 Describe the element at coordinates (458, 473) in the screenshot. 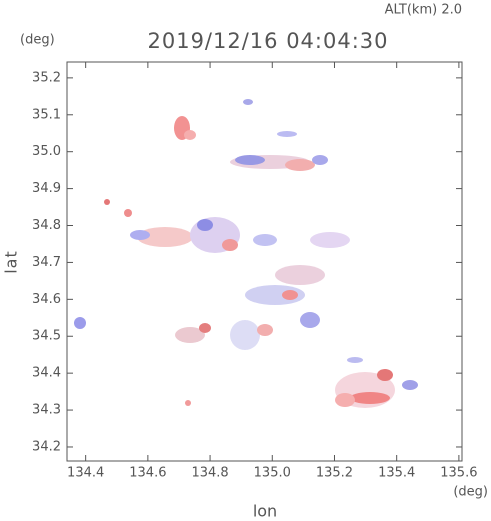

I see `x-tick-label: 135.6` at that location.